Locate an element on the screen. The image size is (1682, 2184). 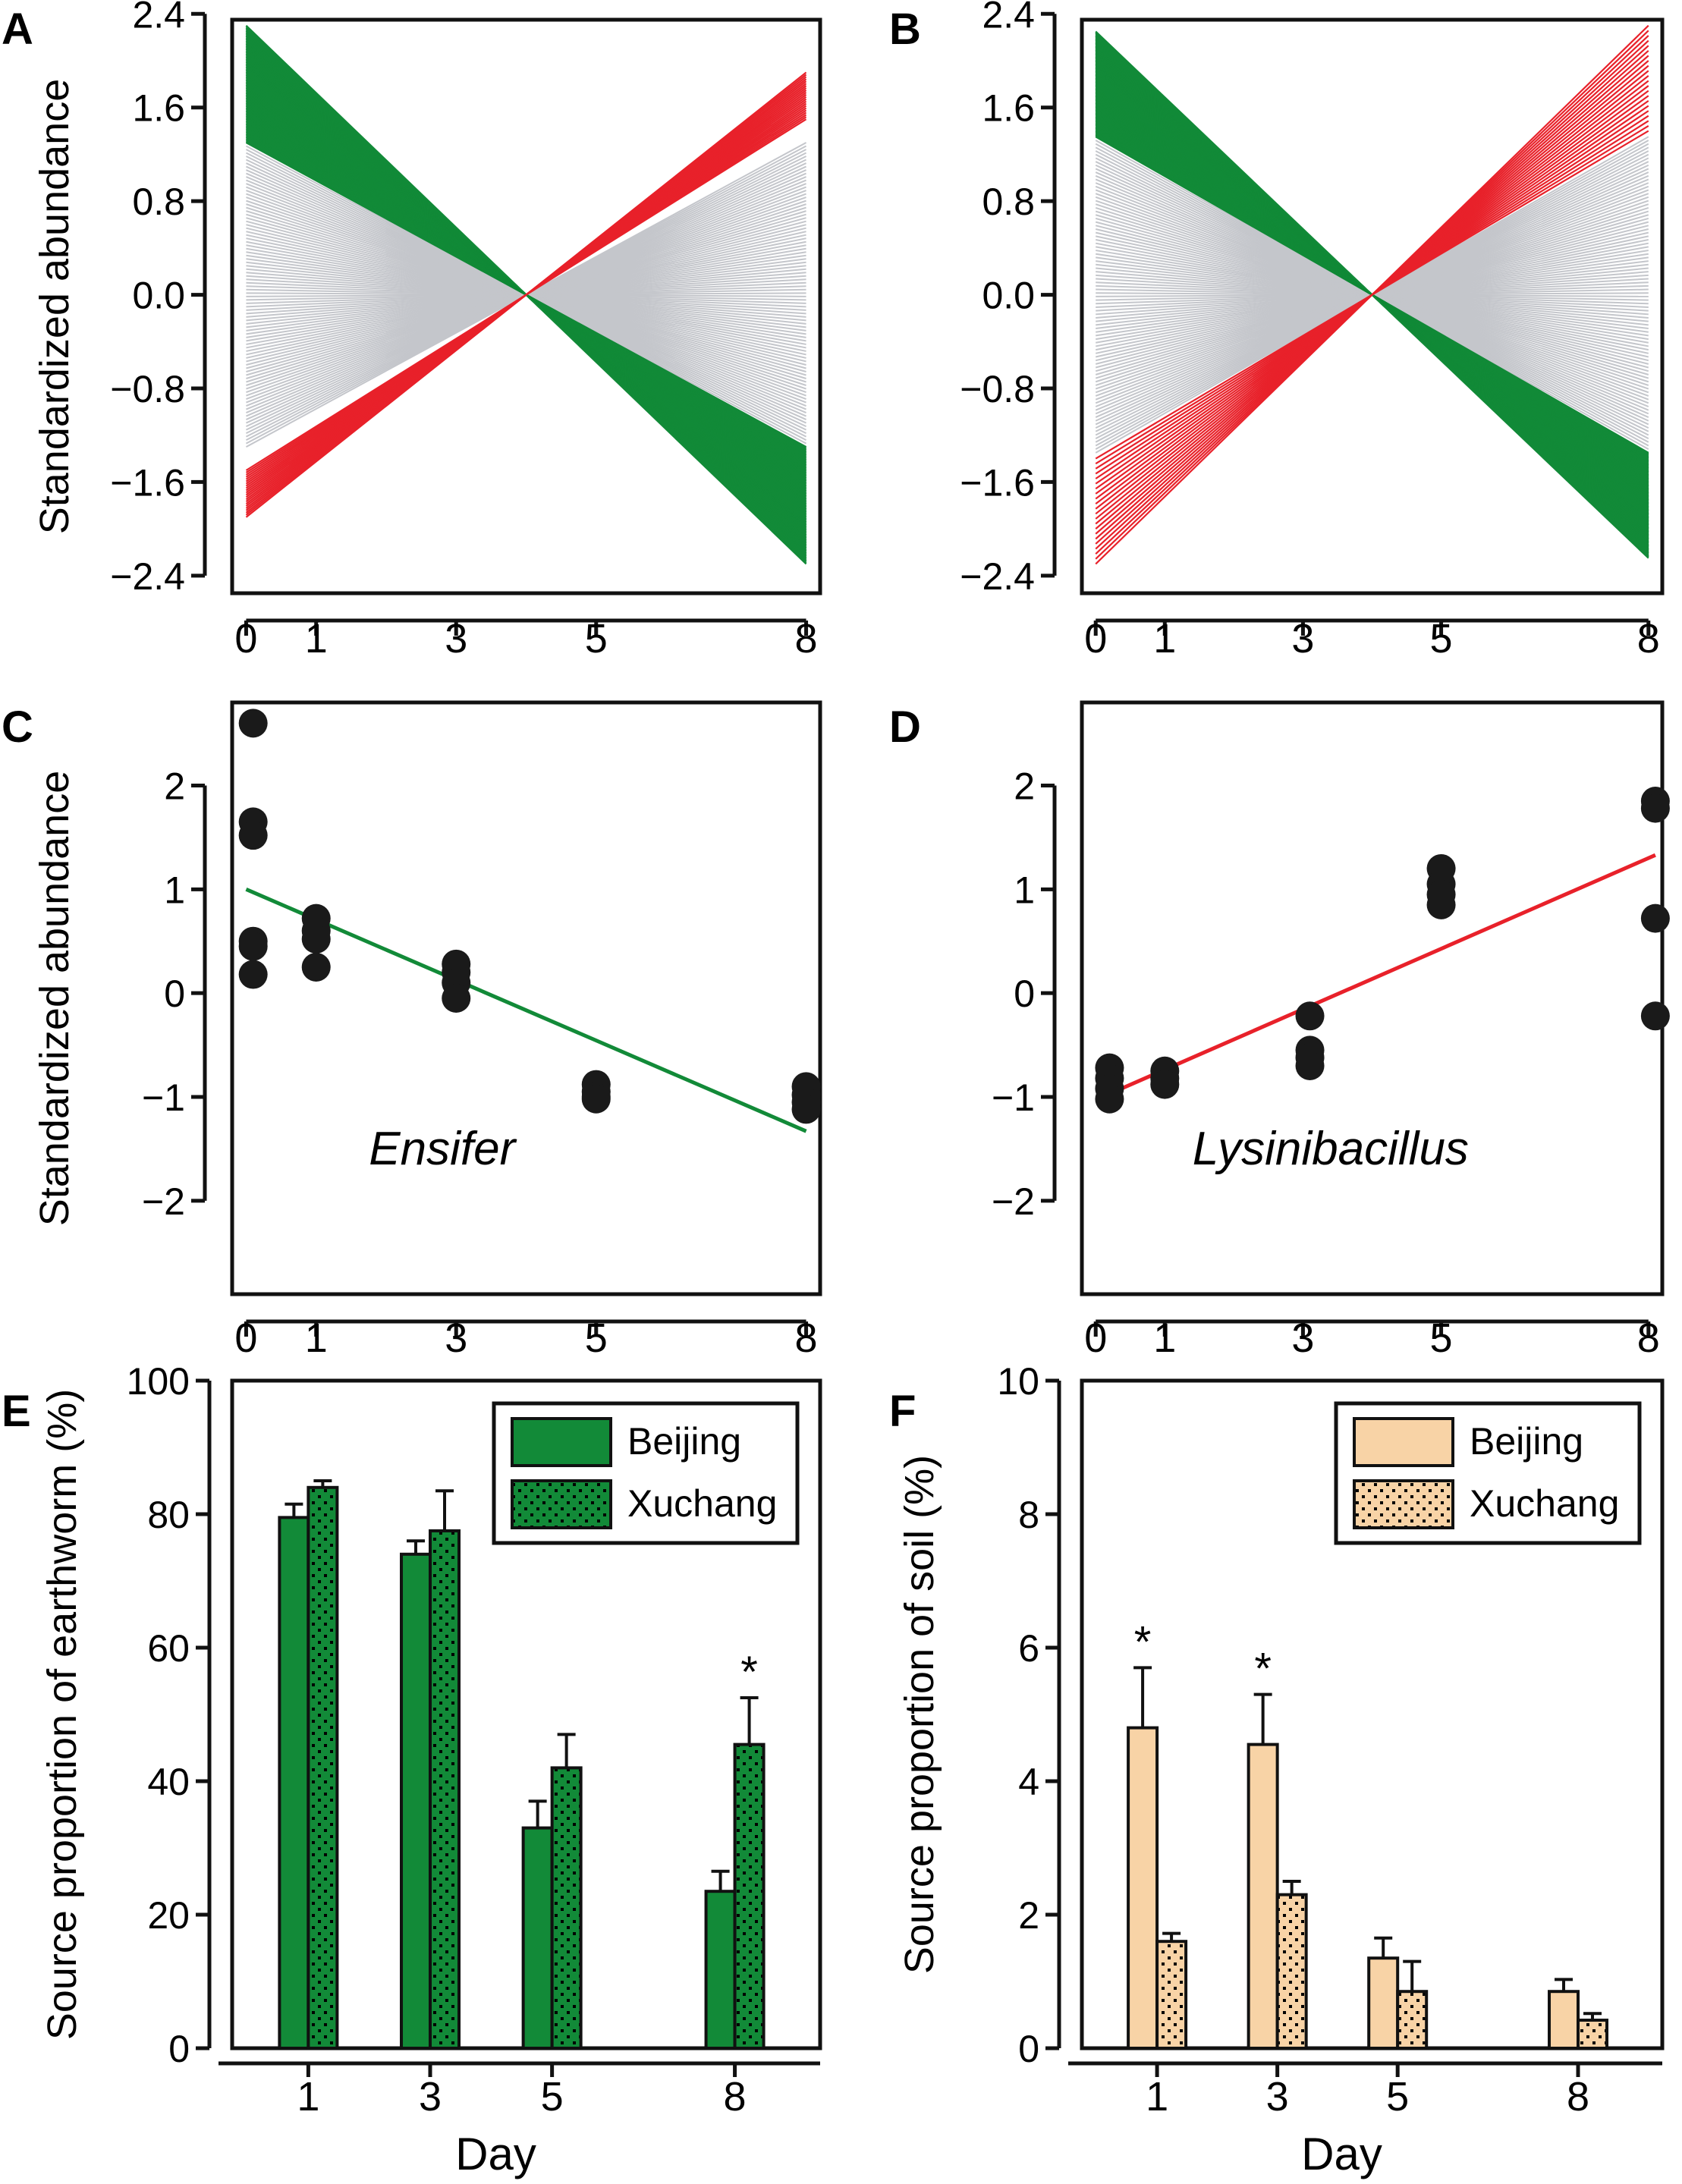
panel-letter-e: E is located at coordinates (16, 1411).